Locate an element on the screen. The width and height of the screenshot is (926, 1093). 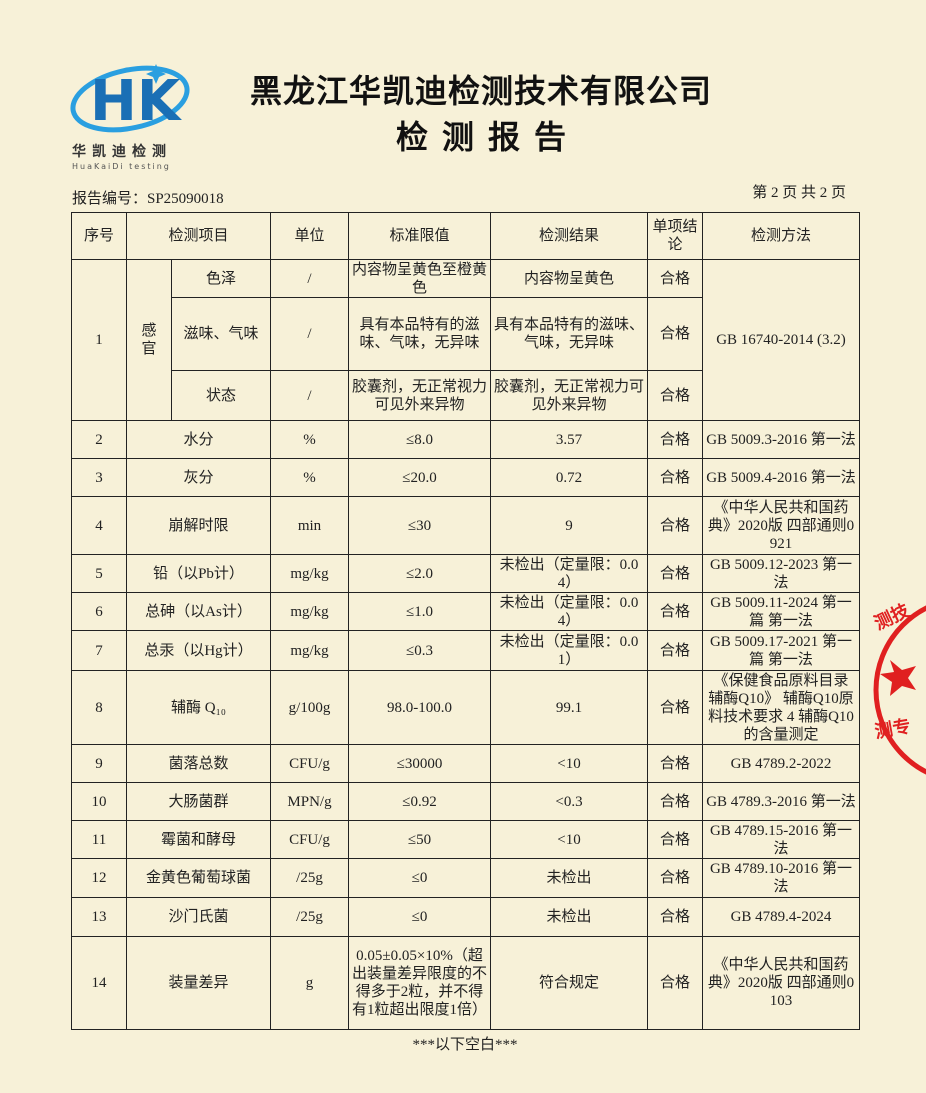
cell-method: 《中华人民共和国药典》2020版 四部通则0921 is located at coordinates (781, 525).